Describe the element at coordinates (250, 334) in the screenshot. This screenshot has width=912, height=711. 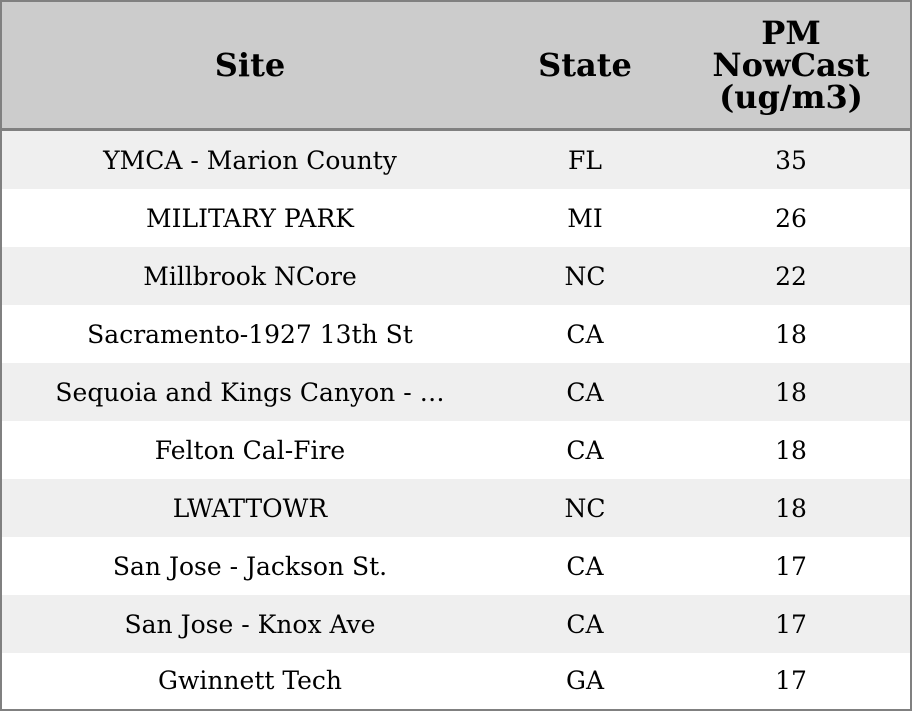
I see `cell-site: Sacramento-1927 13th St` at that location.